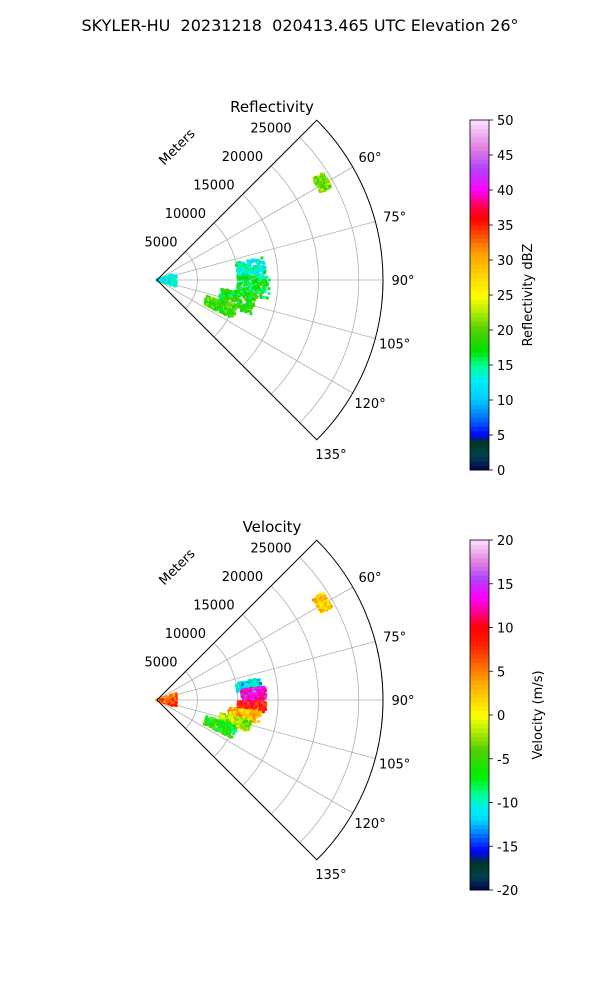 Image resolution: width=600 pixels, height=1000 pixels. I want to click on azimuth-tick-label: 135°, so click(330, 875).